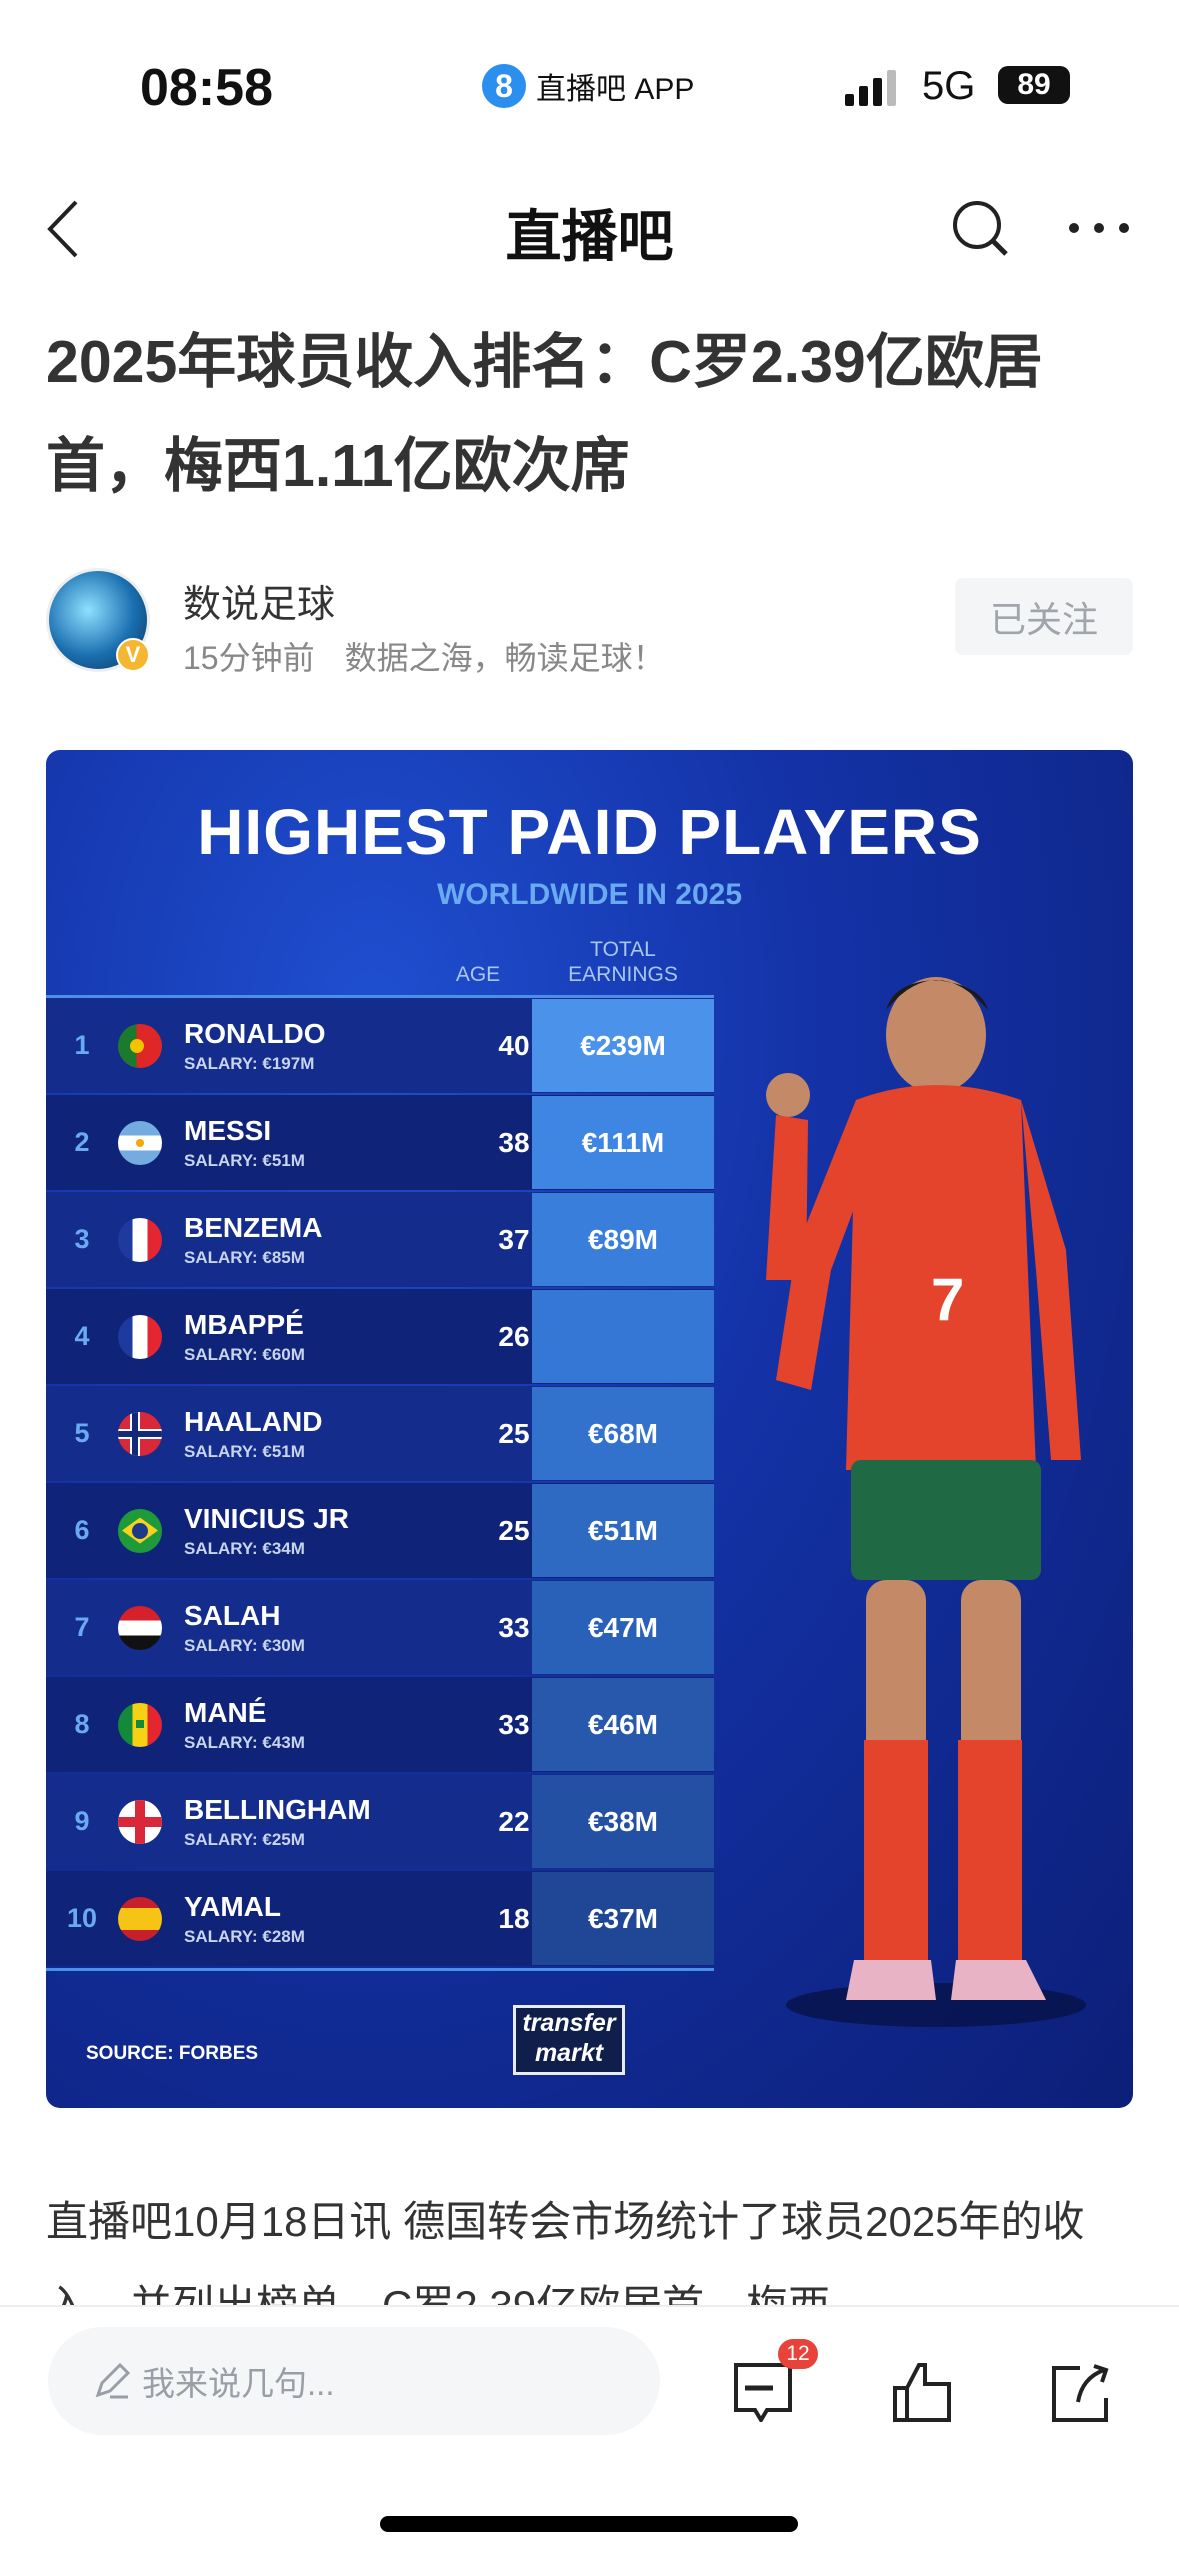 Image resolution: width=1179 pixels, height=2556 pixels. I want to click on rank: 8, so click(82, 1724).